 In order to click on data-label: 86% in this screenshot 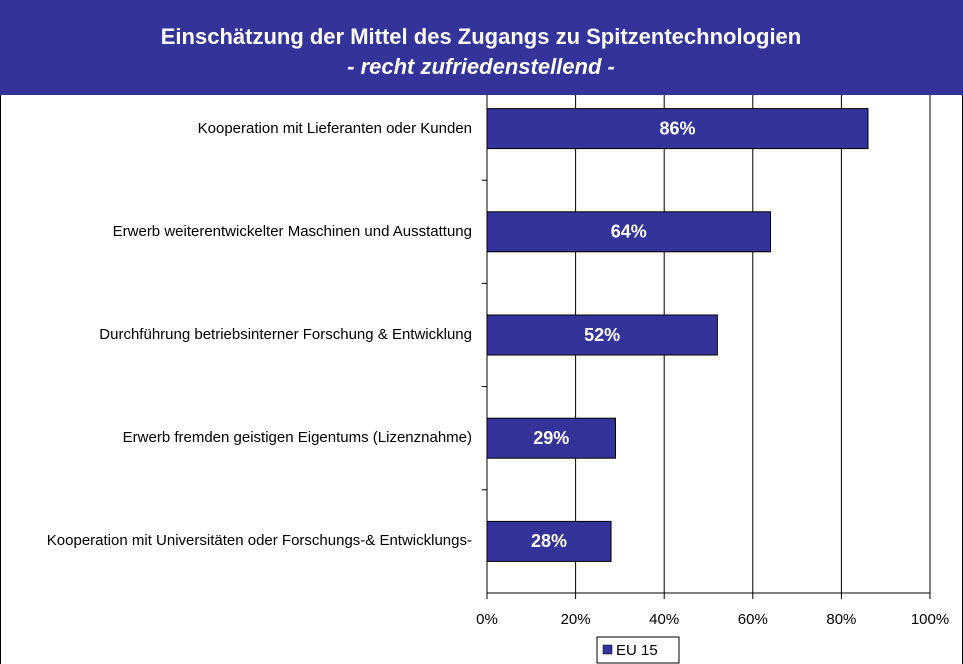, I will do `click(677, 128)`.